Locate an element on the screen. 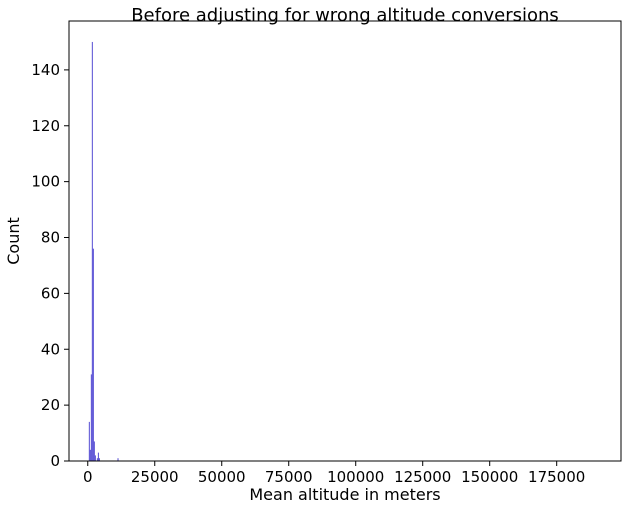 The width and height of the screenshot is (627, 510). y-tick-label: 0 is located at coordinates (55, 461).